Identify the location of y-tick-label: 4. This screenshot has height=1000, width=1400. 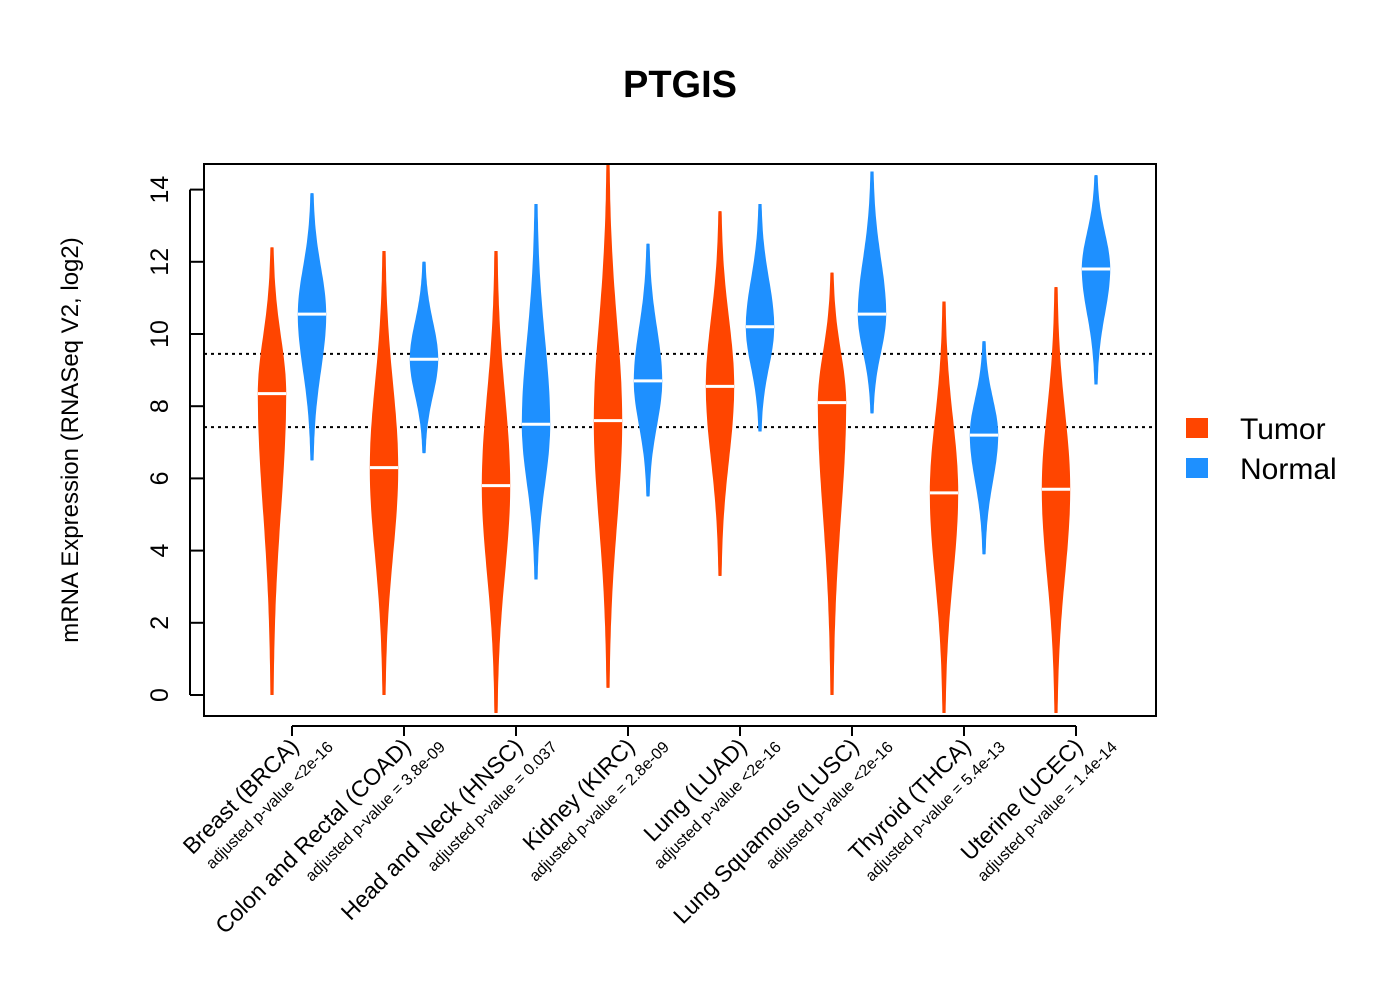
(160, 551).